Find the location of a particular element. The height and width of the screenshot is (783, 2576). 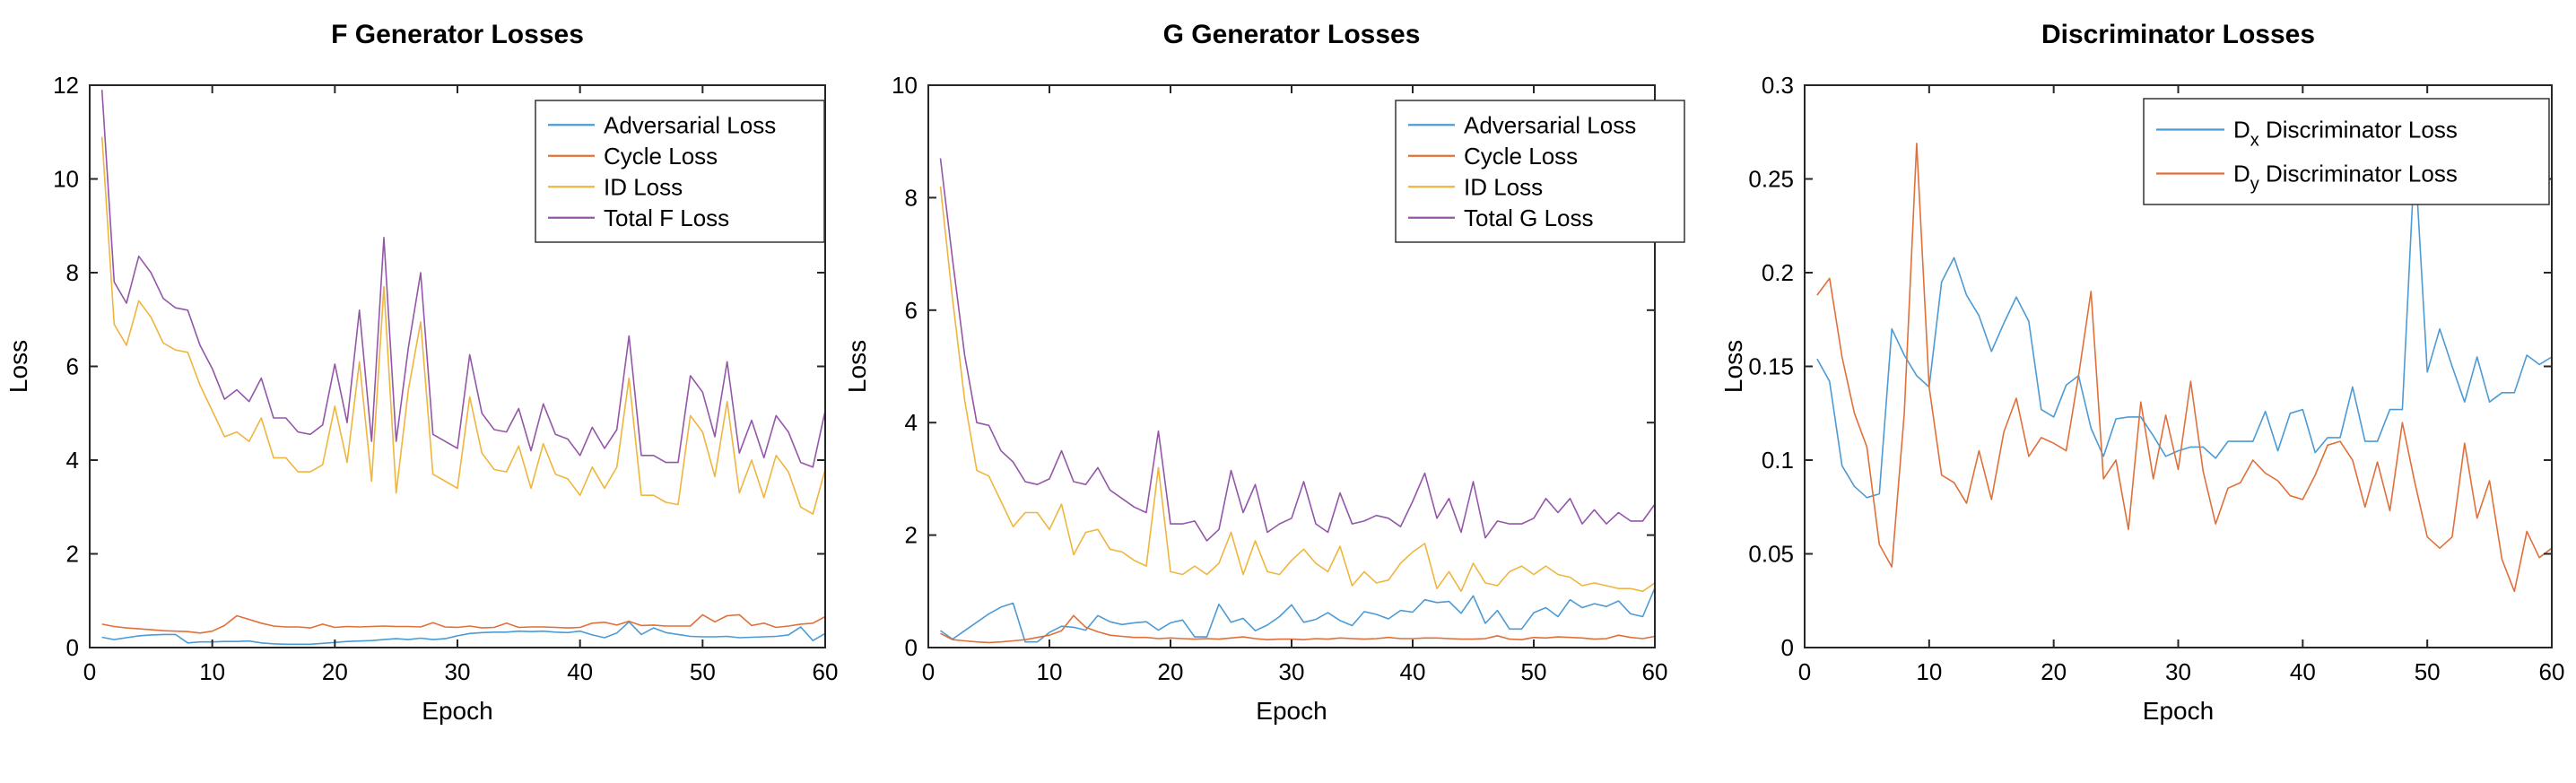

y-tick-label: 0.05 is located at coordinates (1771, 555).